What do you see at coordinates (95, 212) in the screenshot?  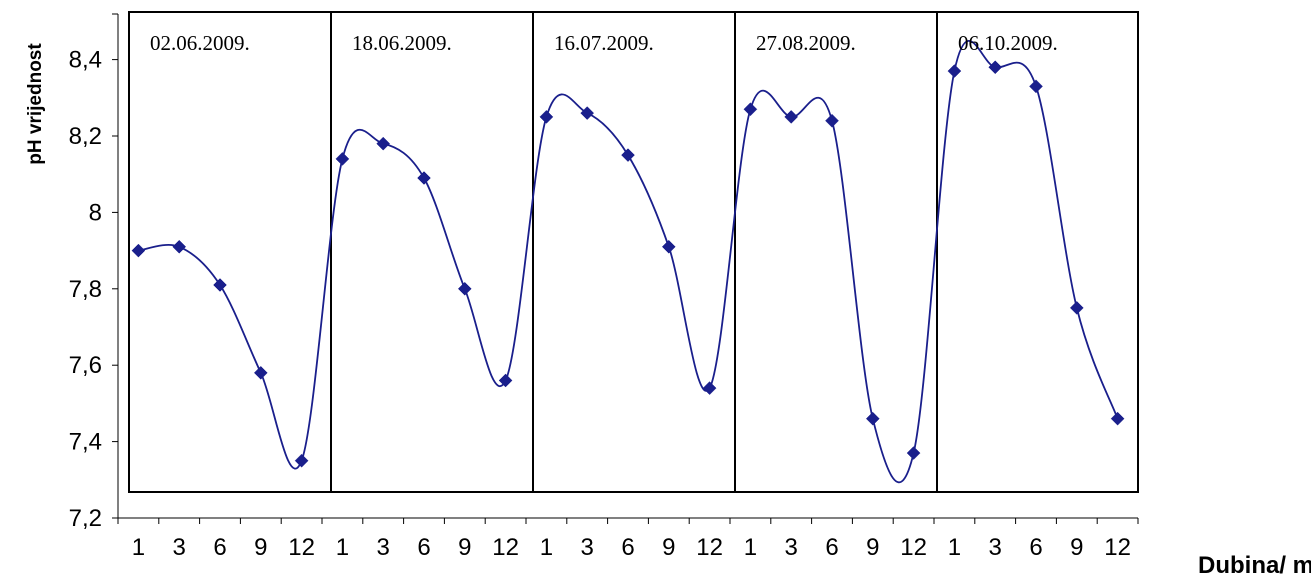 I see `y-tick-label: 8` at bounding box center [95, 212].